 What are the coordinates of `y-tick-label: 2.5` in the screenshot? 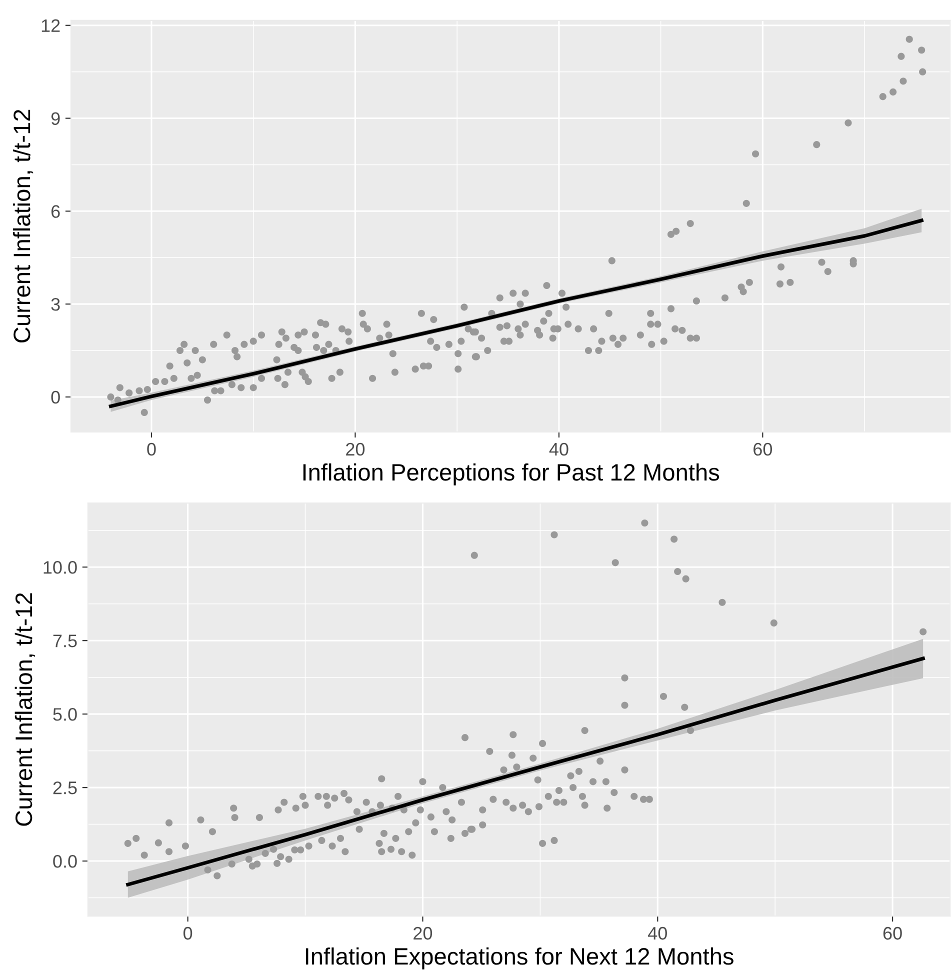 It's located at (65, 787).